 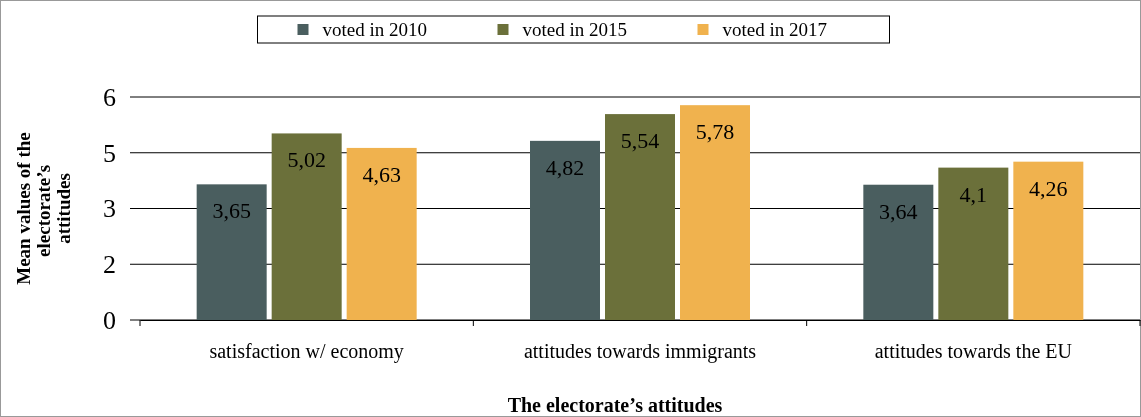 I want to click on x-tick-label: attitudes towards immigrants, so click(x=640, y=352).